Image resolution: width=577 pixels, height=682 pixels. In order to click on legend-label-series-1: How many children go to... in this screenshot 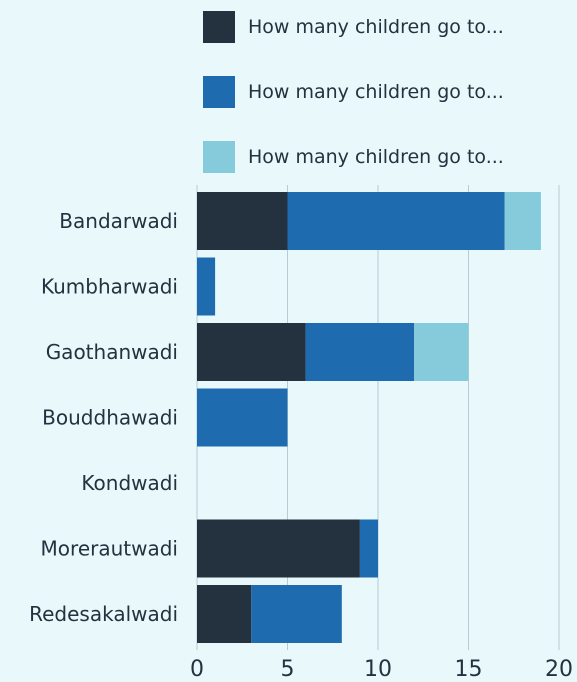, I will do `click(376, 27)`.